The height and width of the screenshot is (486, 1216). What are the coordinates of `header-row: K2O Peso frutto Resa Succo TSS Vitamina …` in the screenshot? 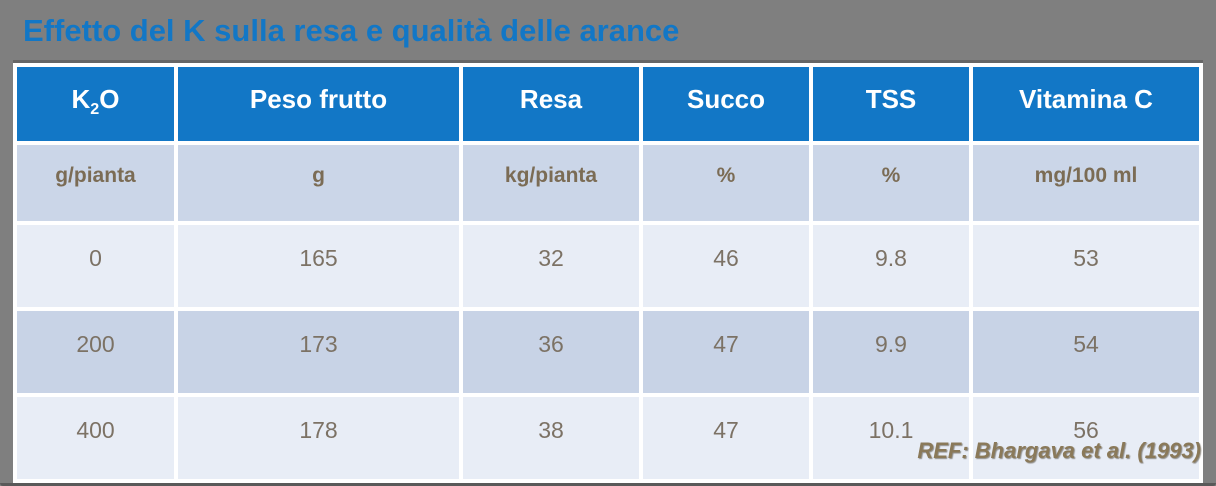 It's located at (608, 104).